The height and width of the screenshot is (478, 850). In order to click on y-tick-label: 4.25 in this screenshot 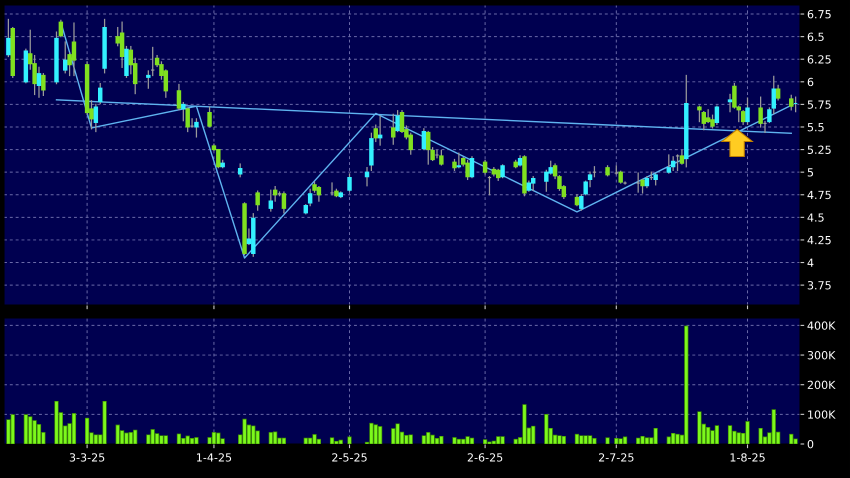, I will do `click(819, 240)`.